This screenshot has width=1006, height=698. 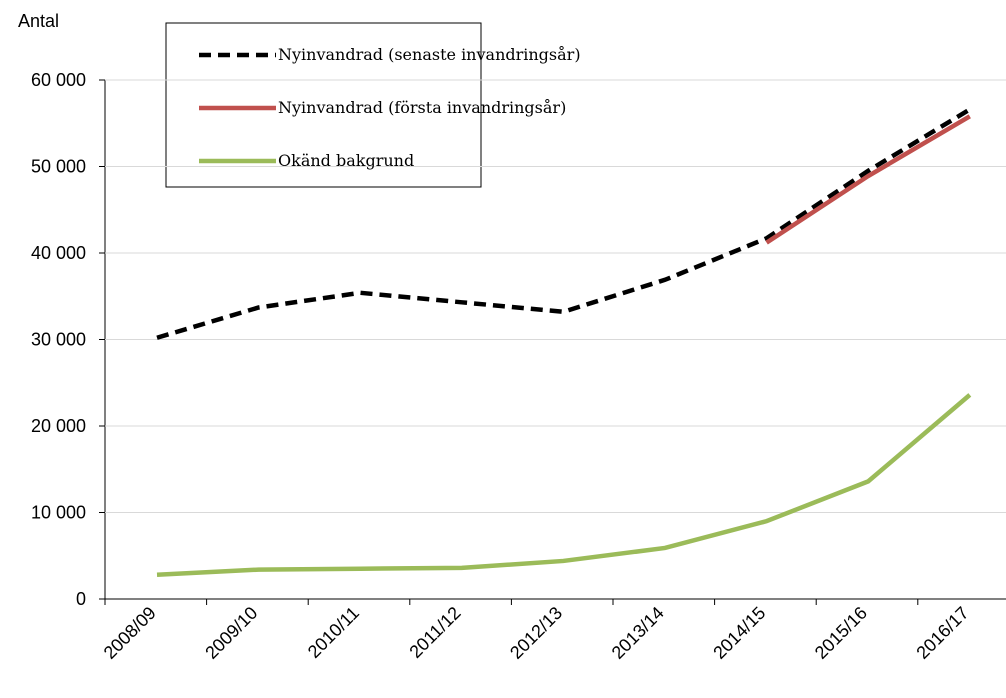 I want to click on y-tick-label: 20 000, so click(x=58, y=426).